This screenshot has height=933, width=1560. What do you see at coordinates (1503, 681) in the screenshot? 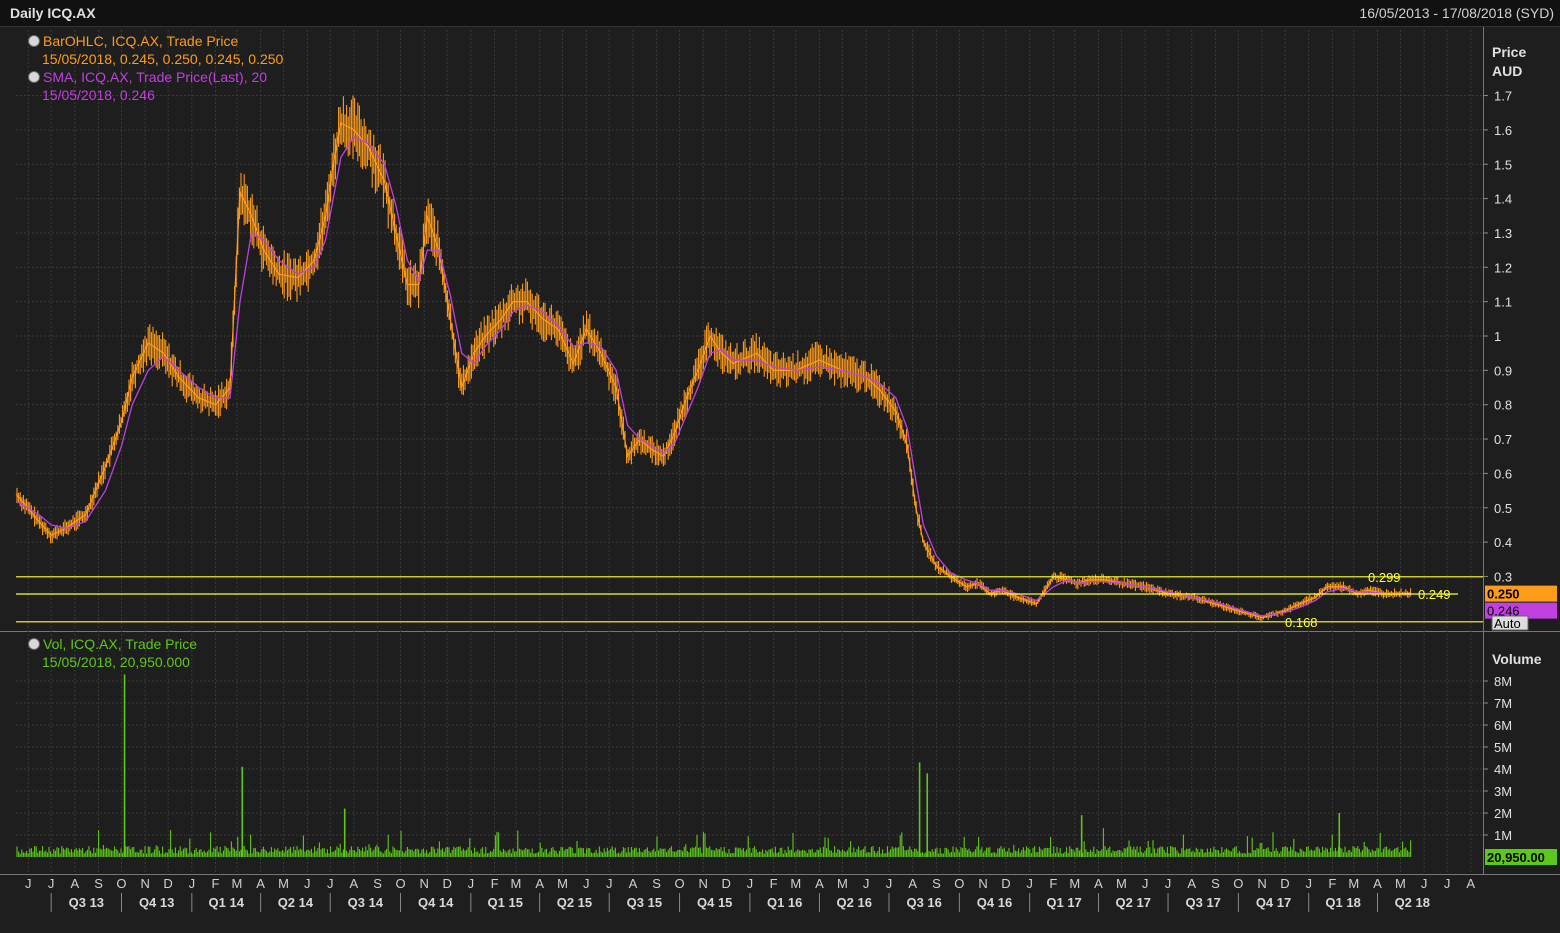
I see `volume-tick-label: 8M` at bounding box center [1503, 681].